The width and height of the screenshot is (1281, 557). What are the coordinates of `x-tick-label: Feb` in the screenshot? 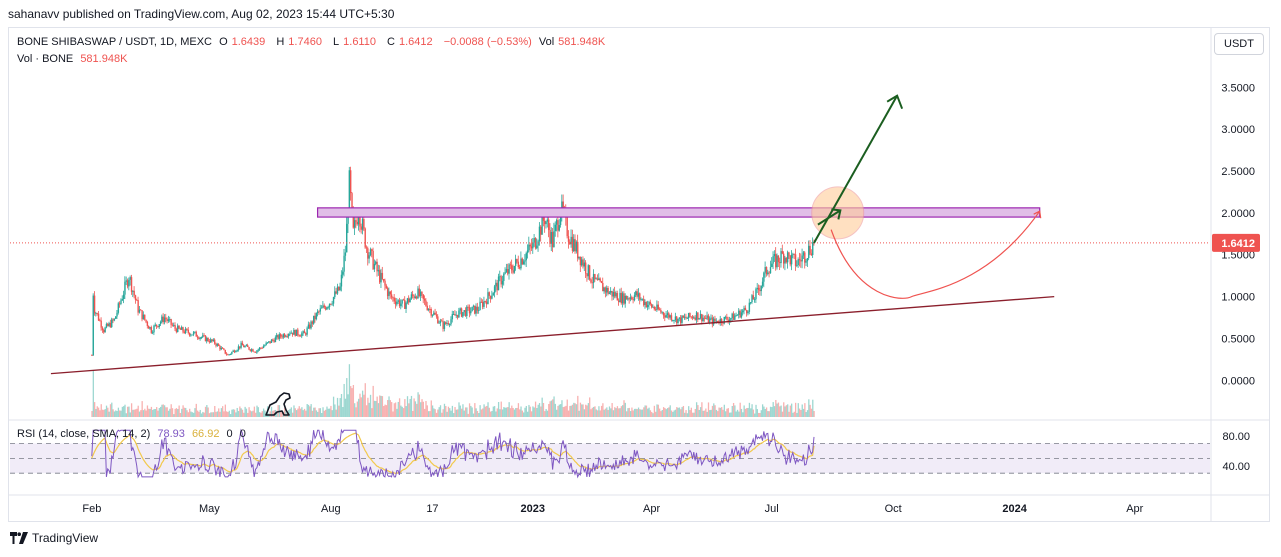 It's located at (91, 509).